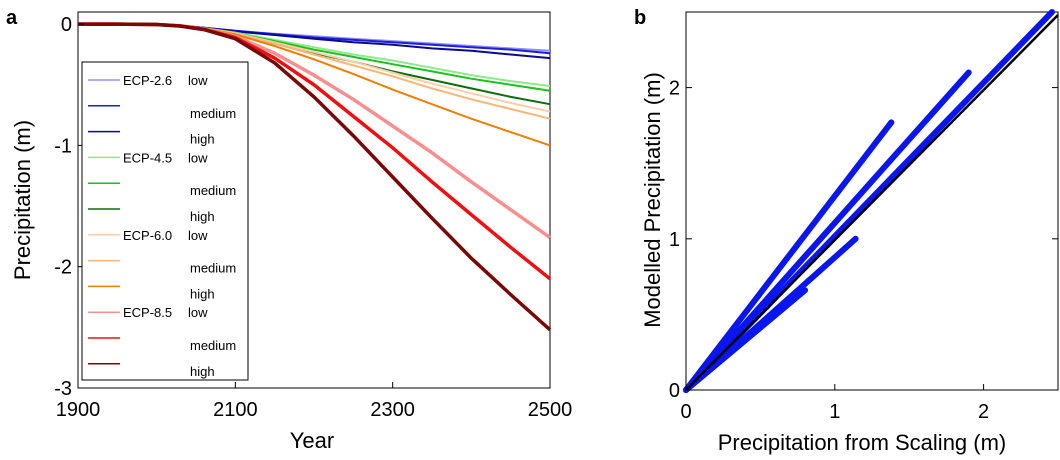  Describe the element at coordinates (312, 440) in the screenshot. I see `x-axis-label-a: Year` at that location.